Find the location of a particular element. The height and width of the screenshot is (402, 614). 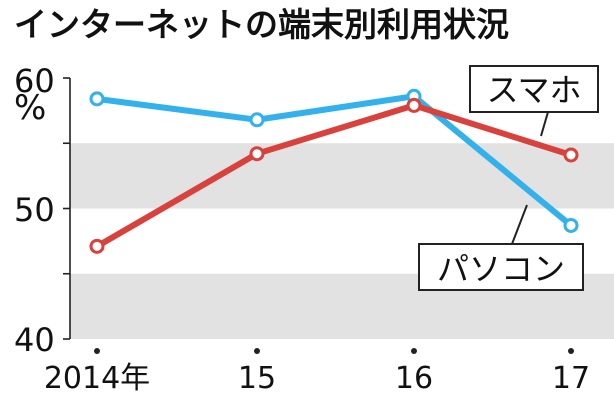

x-tick-label: 15 is located at coordinates (257, 378).